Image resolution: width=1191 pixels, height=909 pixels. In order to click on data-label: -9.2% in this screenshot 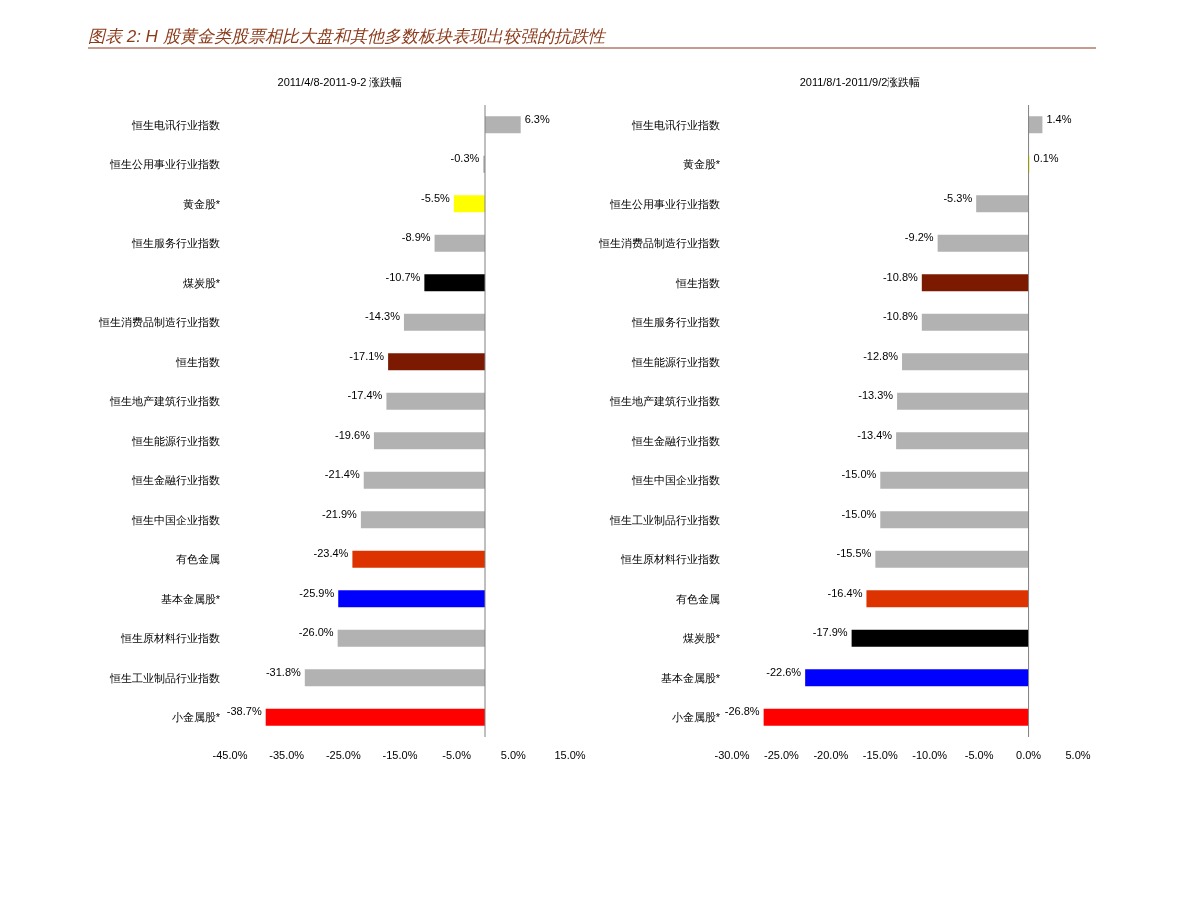, I will do `click(919, 237)`.